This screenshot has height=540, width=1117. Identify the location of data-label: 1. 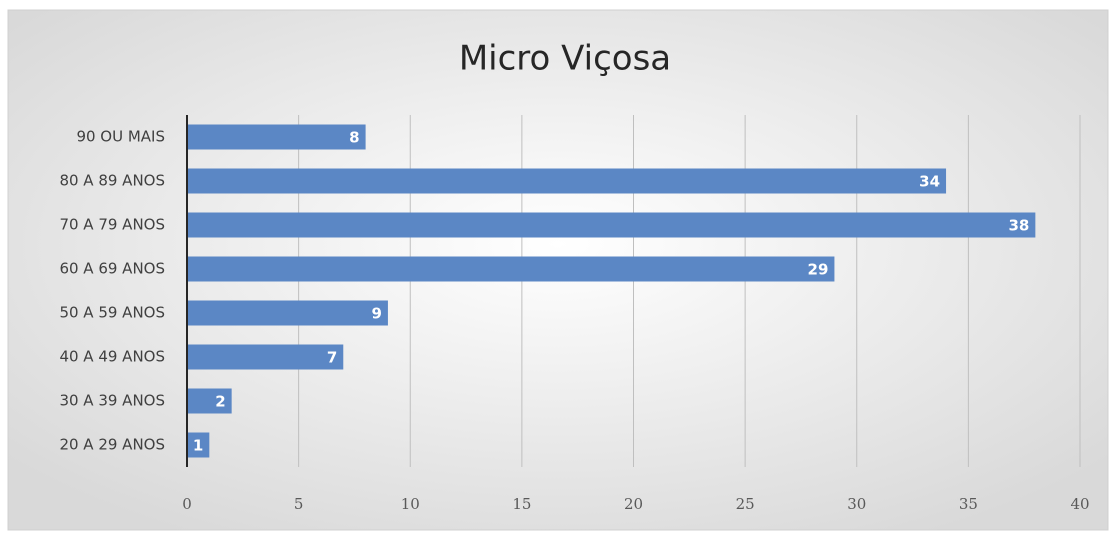
(198, 446).